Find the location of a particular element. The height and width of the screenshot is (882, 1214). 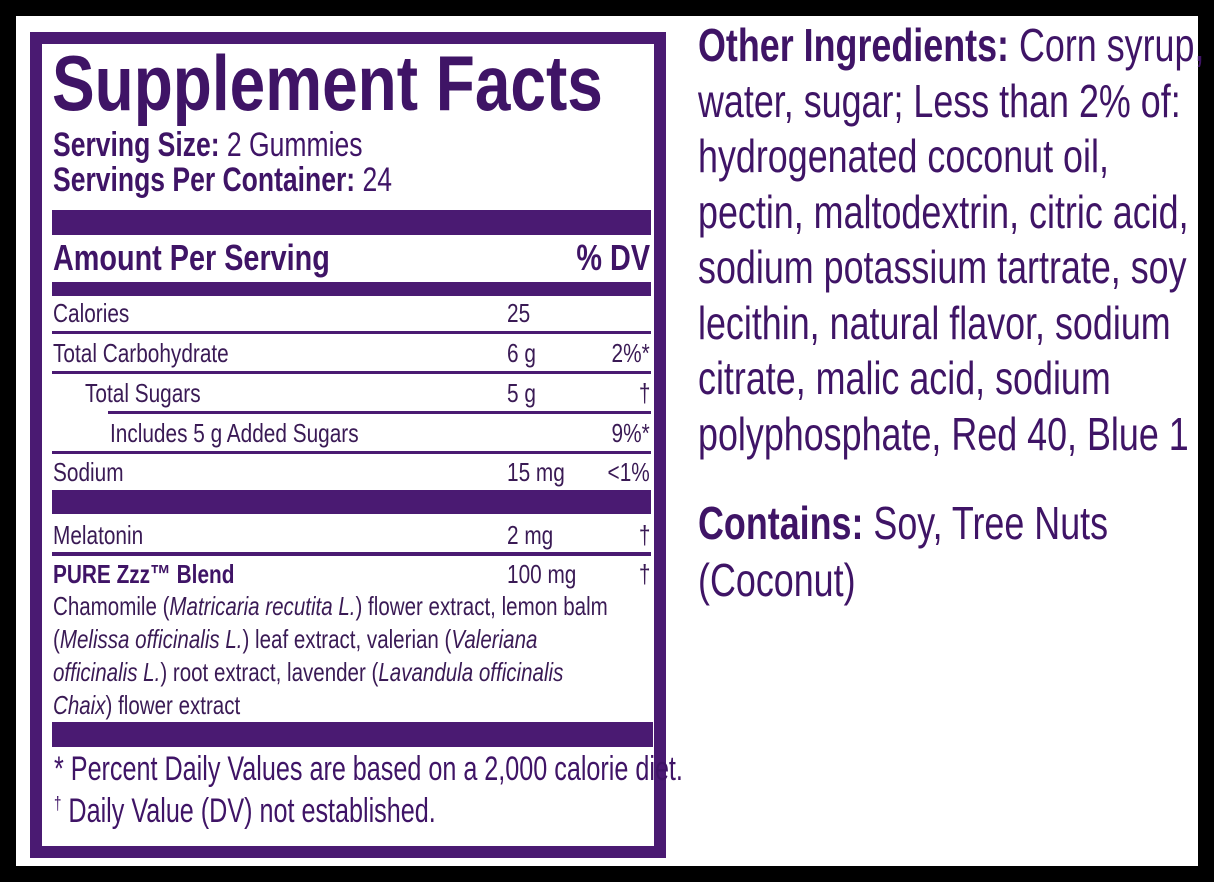

other-ingredients-line: pectin, maltodextrin, citric acid, is located at coordinates (943, 212).